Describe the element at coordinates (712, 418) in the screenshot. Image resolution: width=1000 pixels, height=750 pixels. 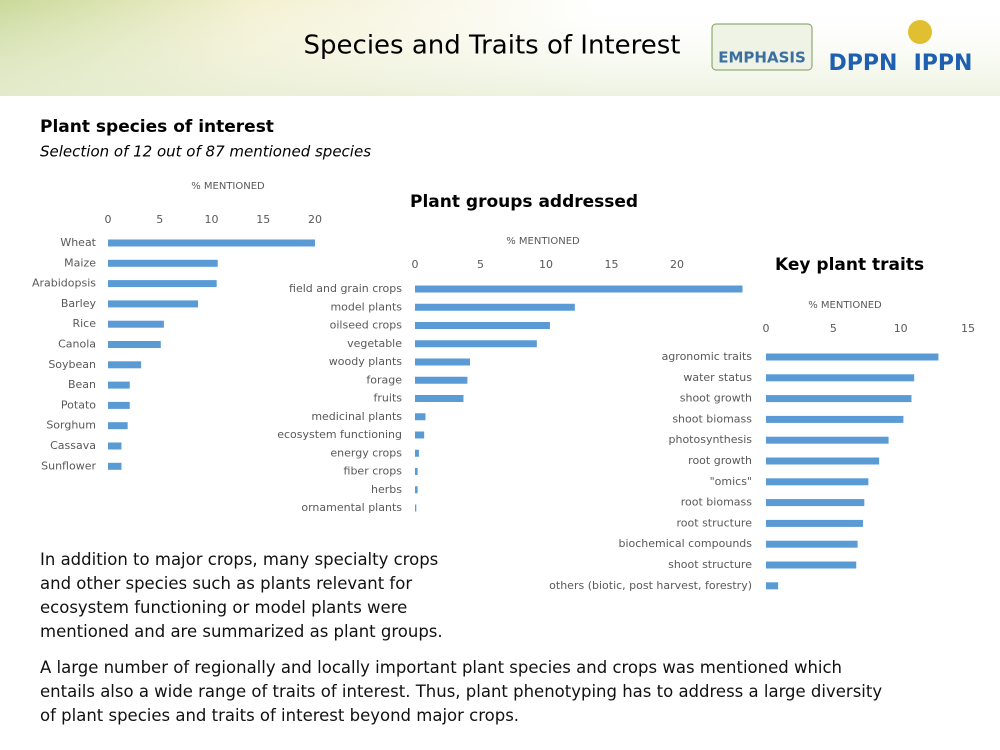
I see `y-tick-label: shoot biomass` at that location.